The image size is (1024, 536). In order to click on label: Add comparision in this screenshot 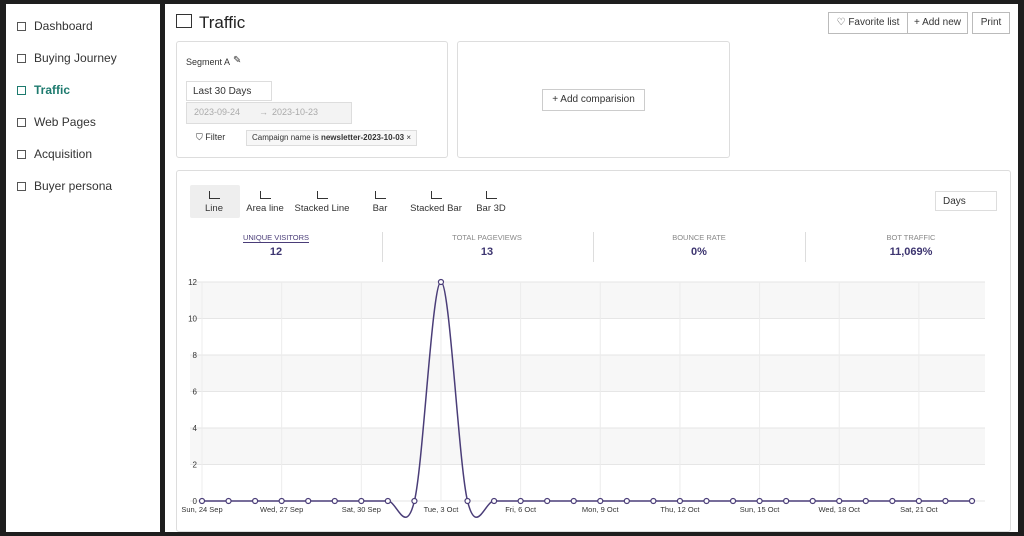, I will do `click(597, 99)`.